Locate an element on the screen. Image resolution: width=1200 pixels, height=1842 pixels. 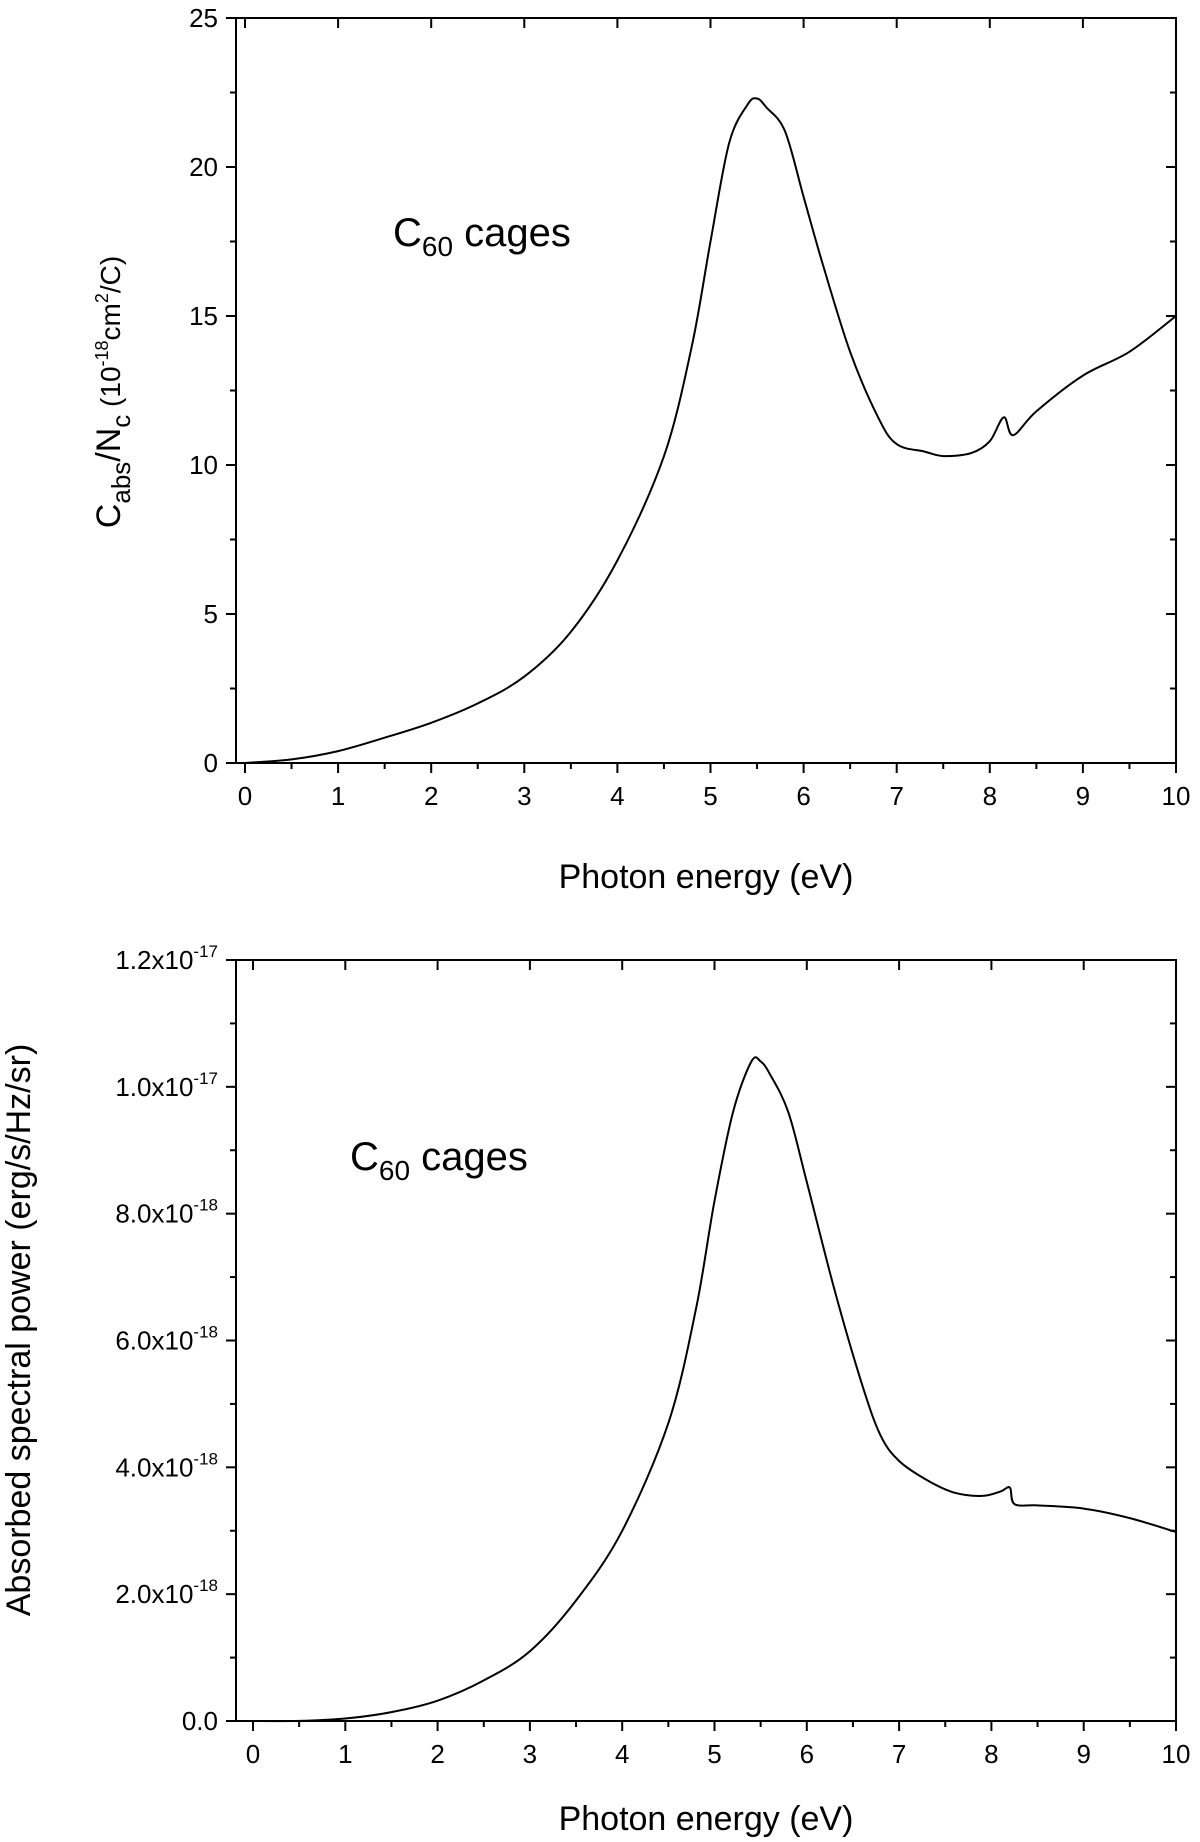
top-y-title-main: C is located at coordinates (109, 516).